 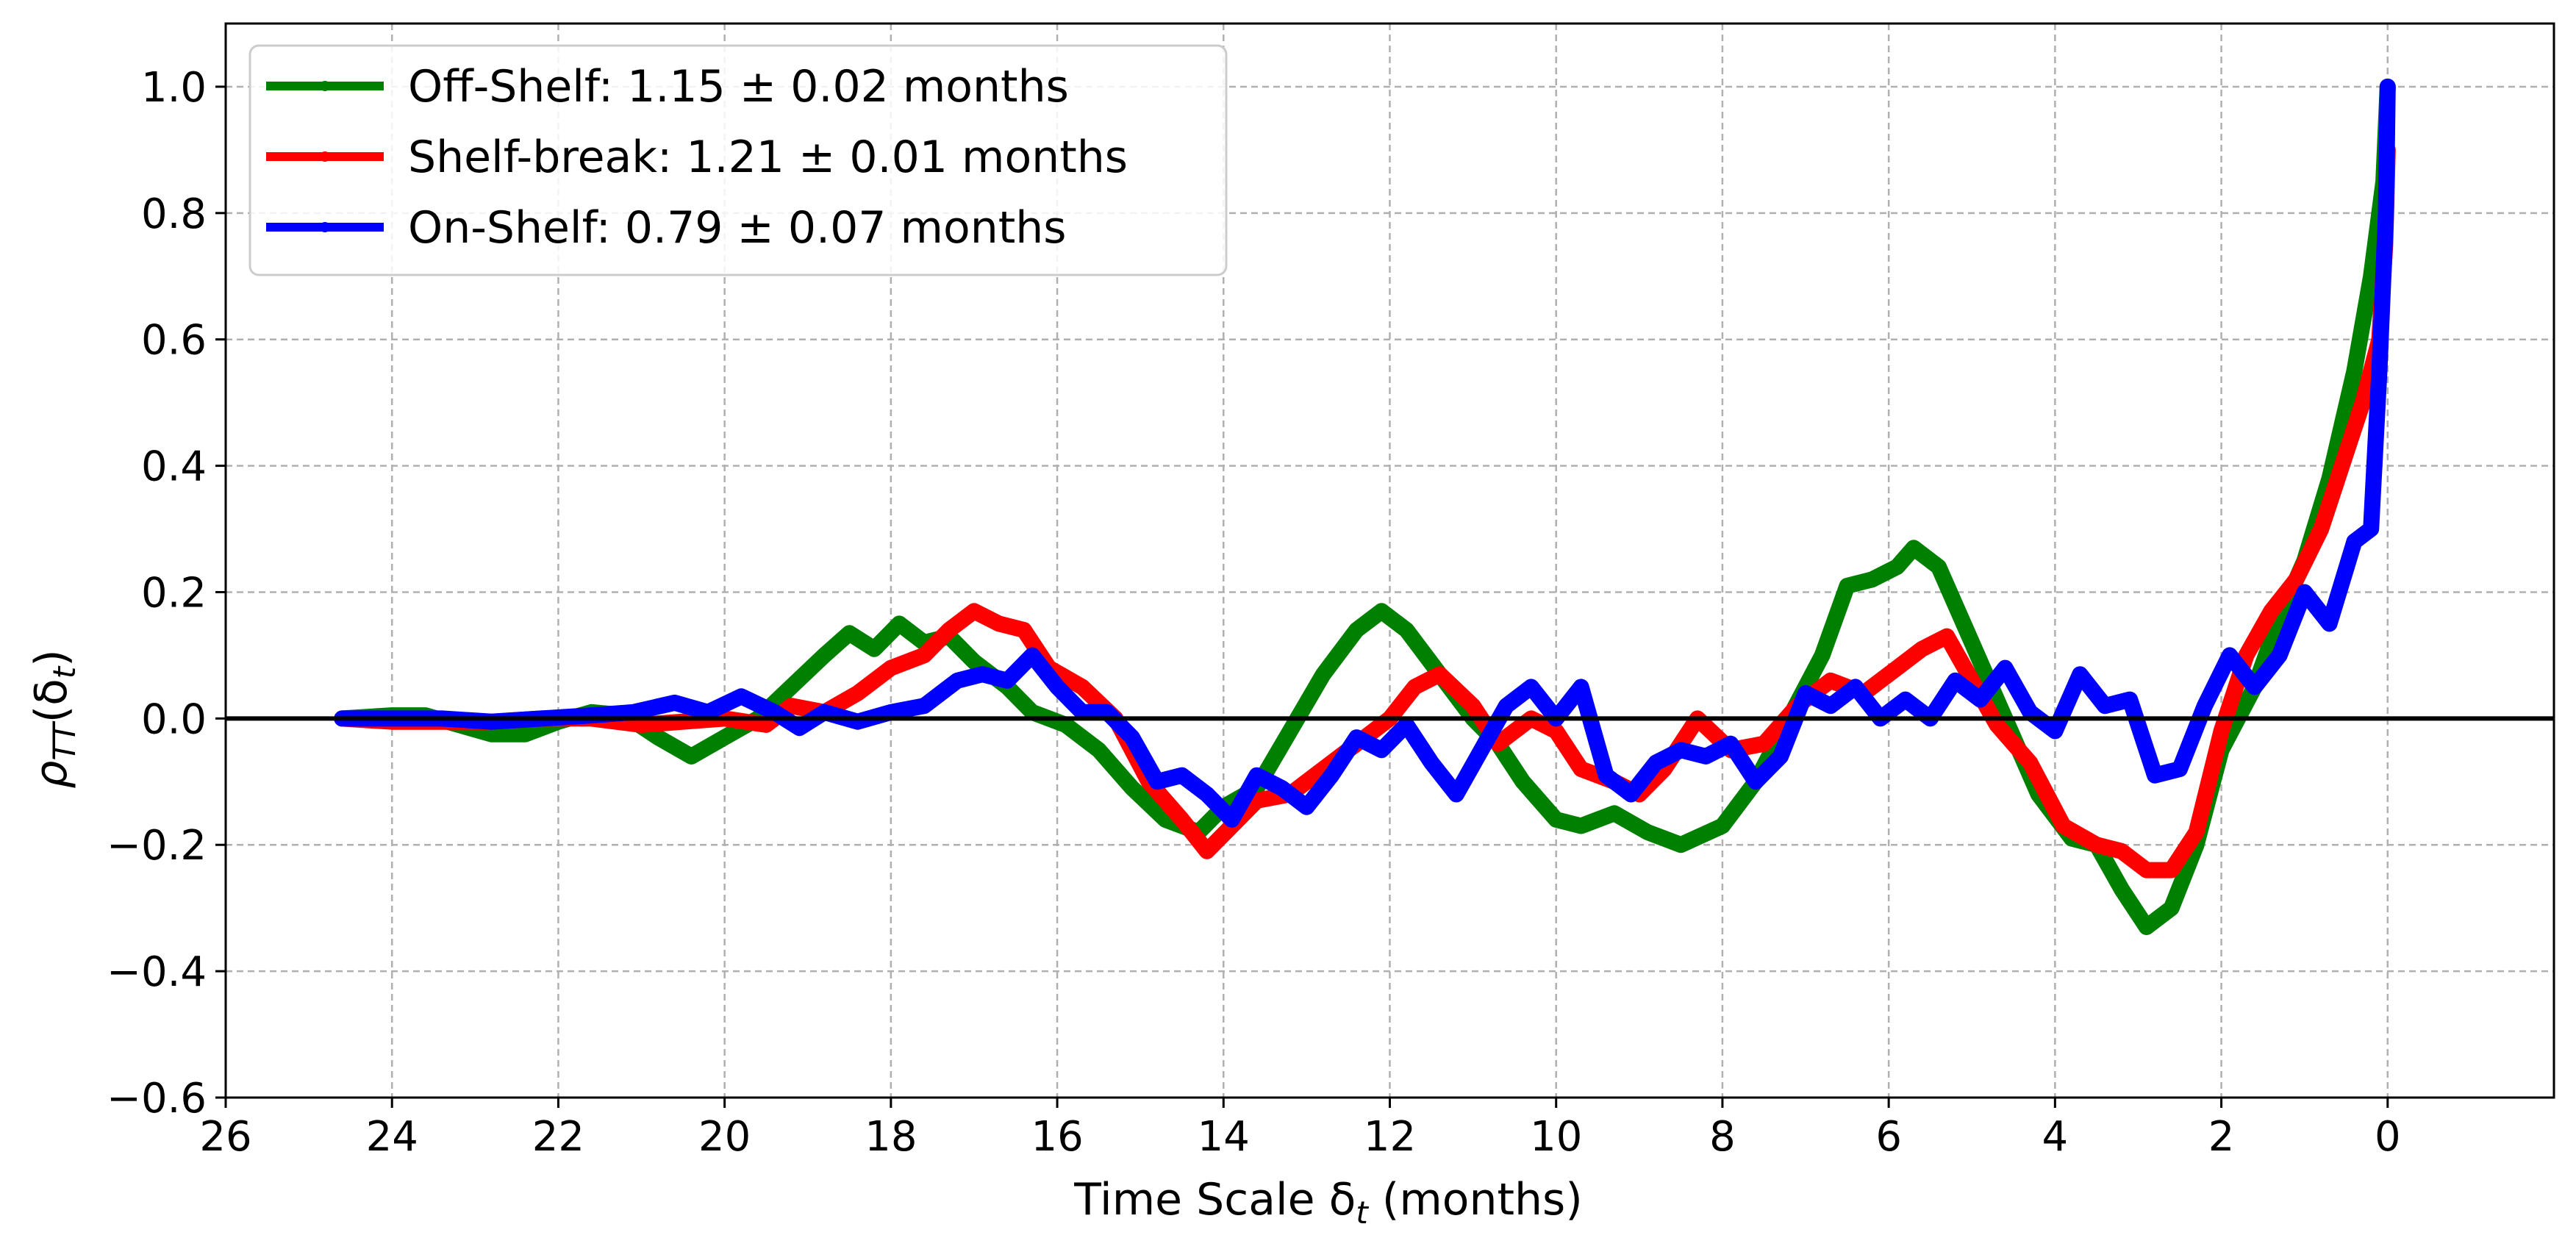 I want to click on x-tick-label: 8, so click(x=1722, y=1137).